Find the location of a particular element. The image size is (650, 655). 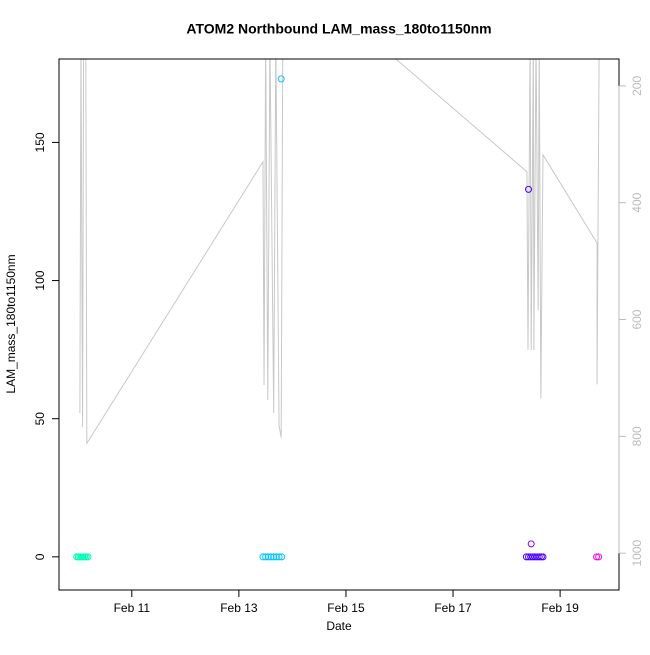

y-tick-label: 50 is located at coordinates (40, 419).